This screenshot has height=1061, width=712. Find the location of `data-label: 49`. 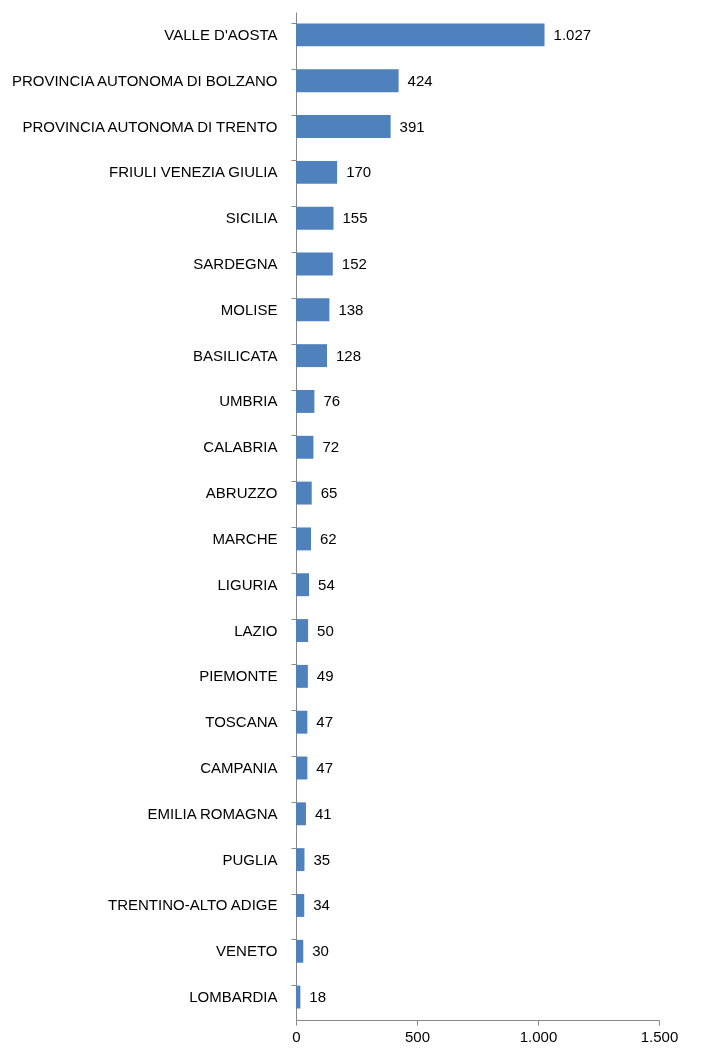

data-label: 49 is located at coordinates (325, 676).